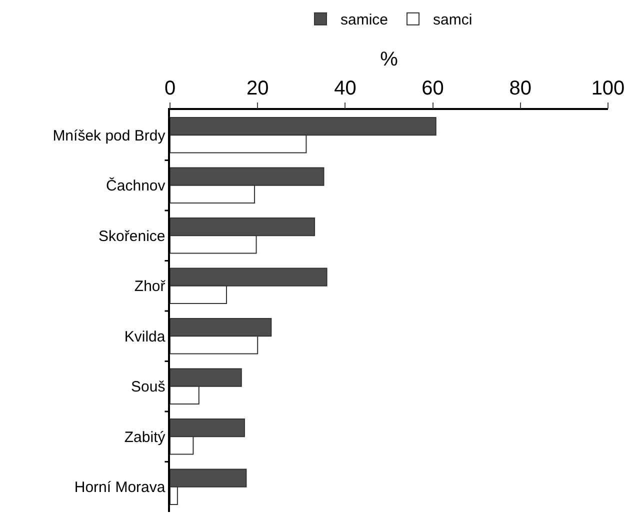 This screenshot has width=635, height=522. Describe the element at coordinates (109, 135) in the screenshot. I see `y-tick-label: Mníšek pod Brdy` at that location.